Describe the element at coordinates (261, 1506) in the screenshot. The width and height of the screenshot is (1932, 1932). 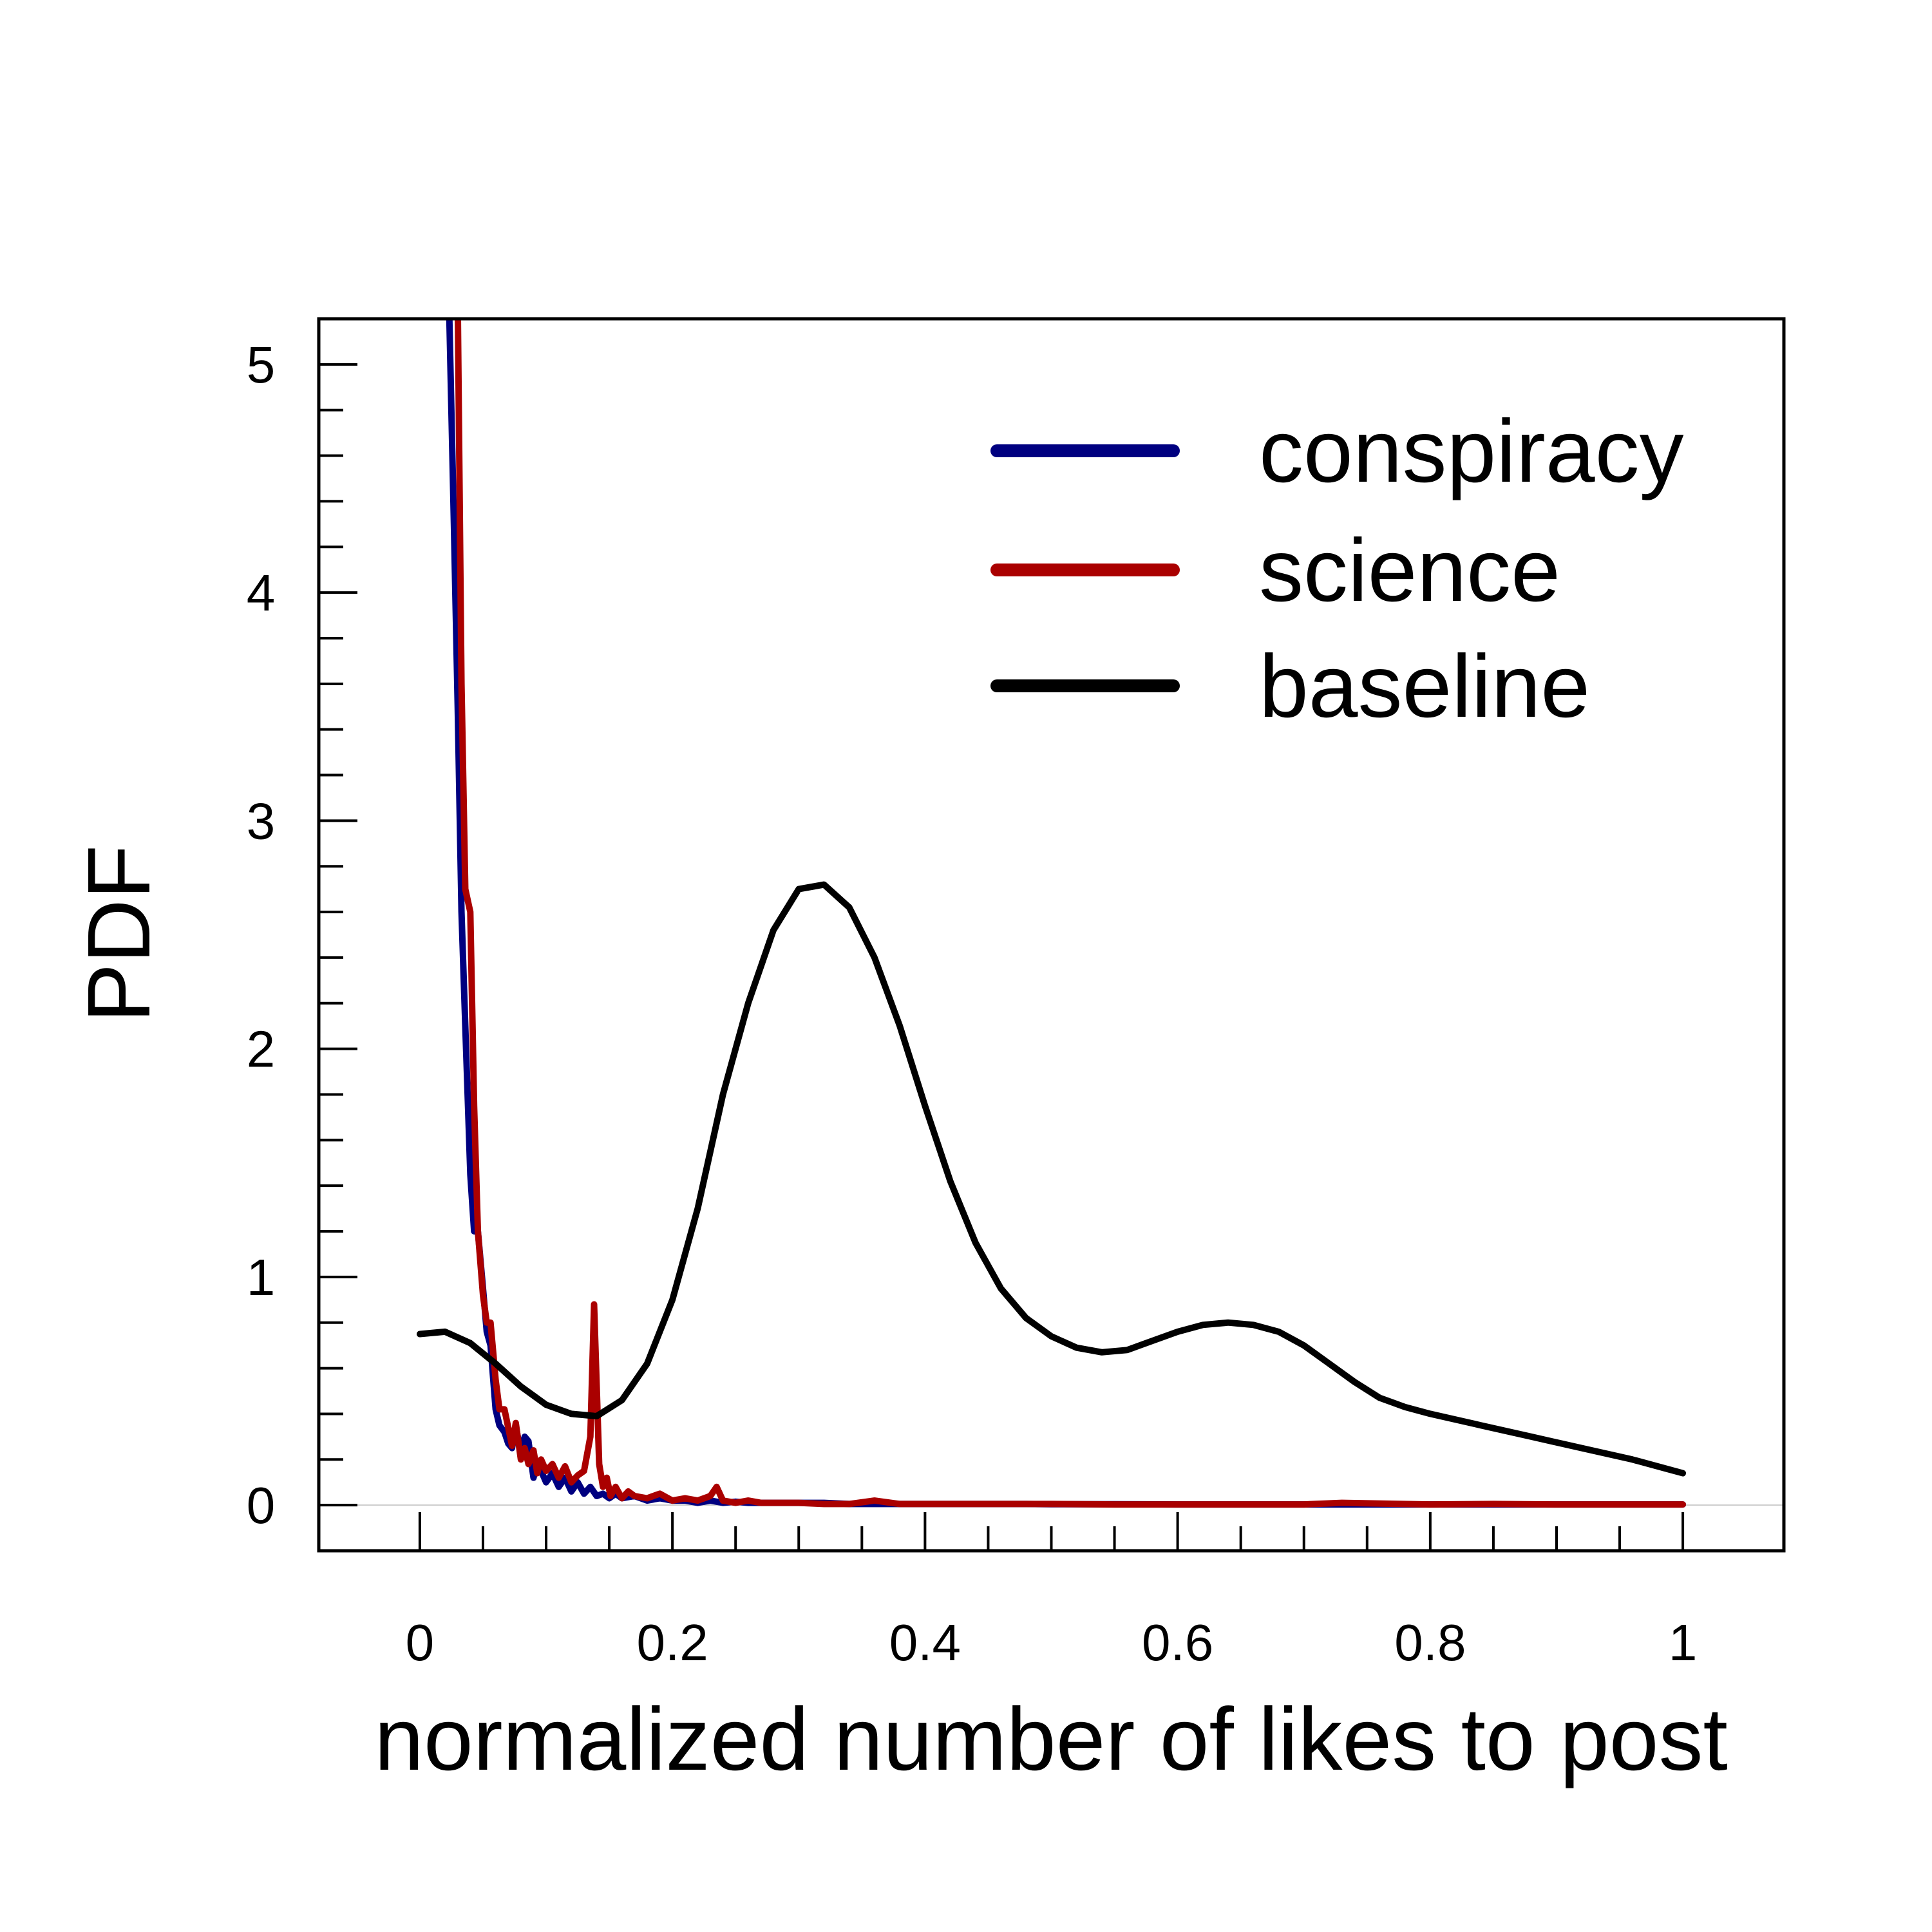
I see `y-tick-label: 0` at that location.